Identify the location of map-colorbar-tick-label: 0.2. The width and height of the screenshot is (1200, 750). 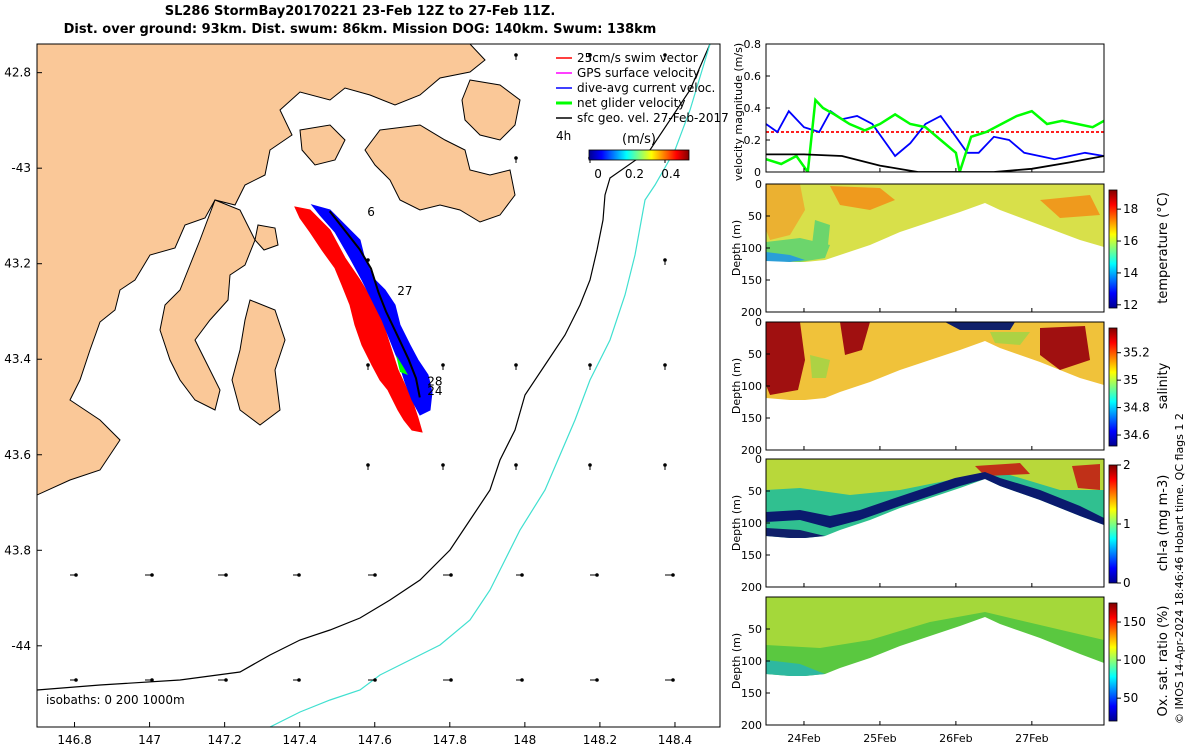
(634, 174).